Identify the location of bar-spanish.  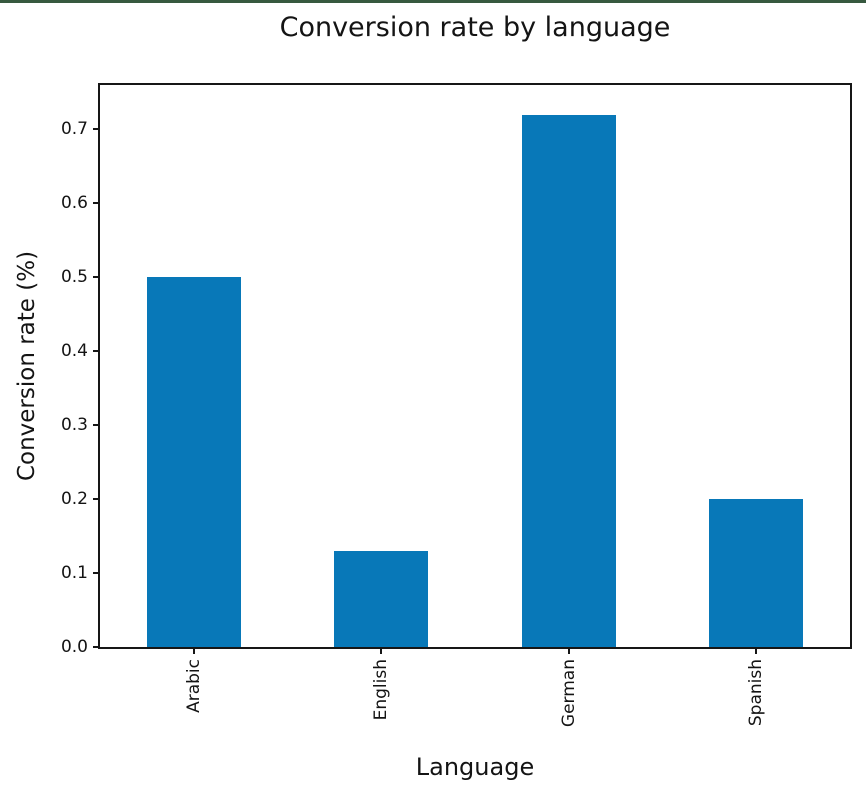
(756, 573).